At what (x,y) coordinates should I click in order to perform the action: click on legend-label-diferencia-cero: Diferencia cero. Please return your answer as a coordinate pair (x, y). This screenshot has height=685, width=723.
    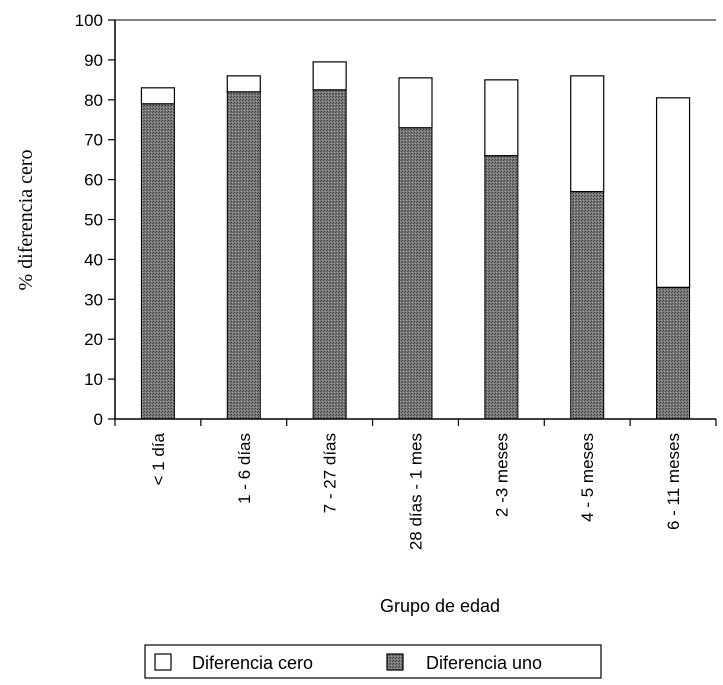
    Looking at the image, I should click on (252, 663).